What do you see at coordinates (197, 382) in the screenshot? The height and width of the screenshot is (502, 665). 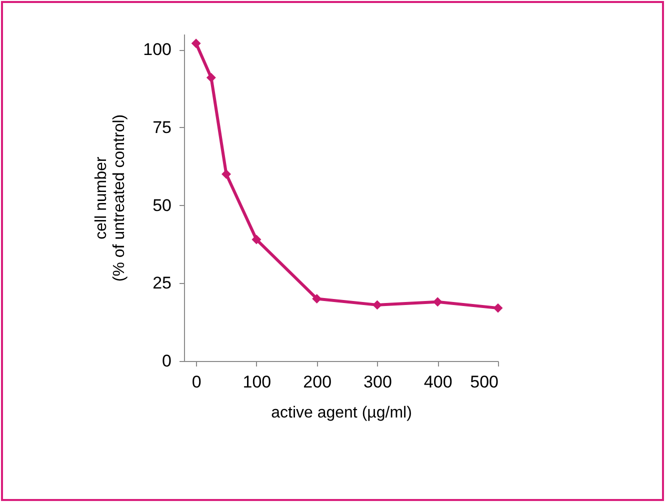 I see `x-tick-label: 0` at bounding box center [197, 382].